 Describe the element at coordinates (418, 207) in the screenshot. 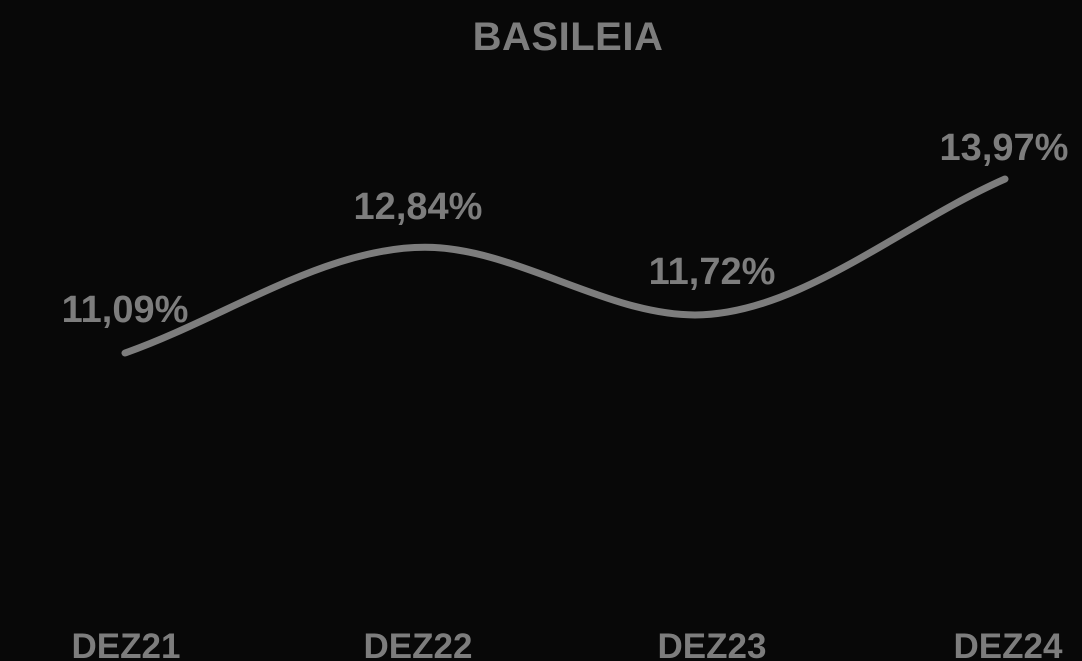

I see `data-label-dez22: 12,84%` at that location.